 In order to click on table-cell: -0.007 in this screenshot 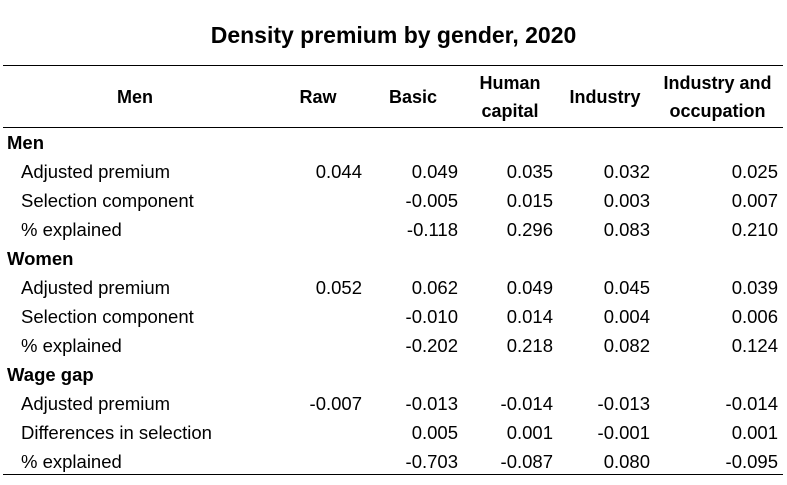, I will do `click(335, 403)`.